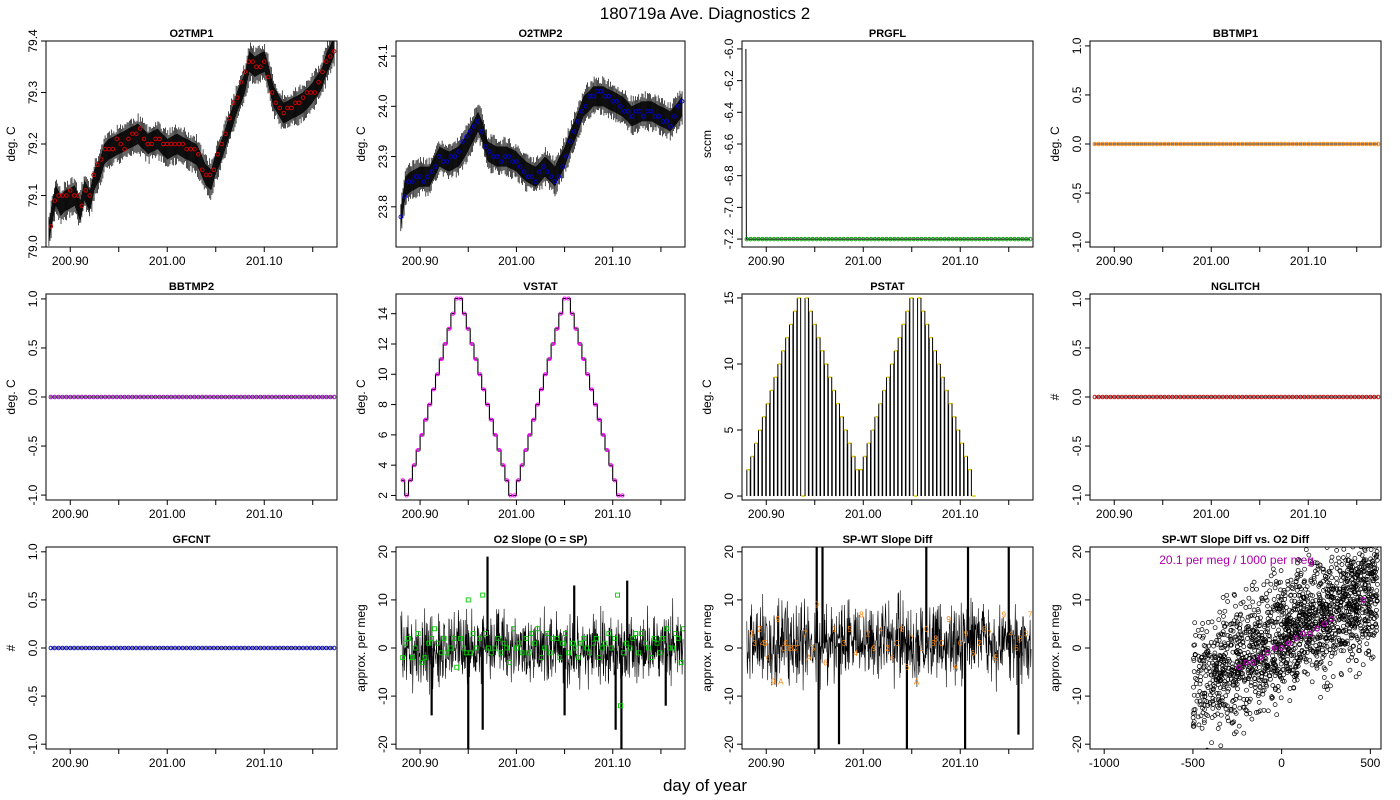 This screenshot has height=800, width=1400. Describe the element at coordinates (383, 744) in the screenshot. I see `y-tick-label: -20` at that location.